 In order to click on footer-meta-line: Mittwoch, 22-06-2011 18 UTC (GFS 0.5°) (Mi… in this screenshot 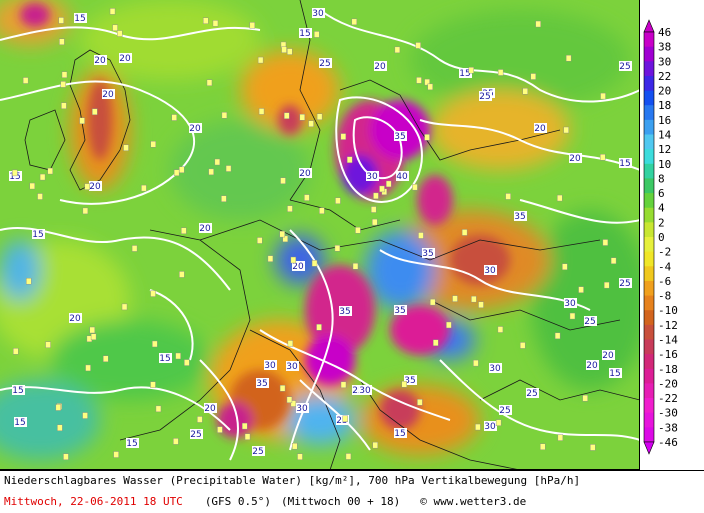, I will do `click(265, 501)`.